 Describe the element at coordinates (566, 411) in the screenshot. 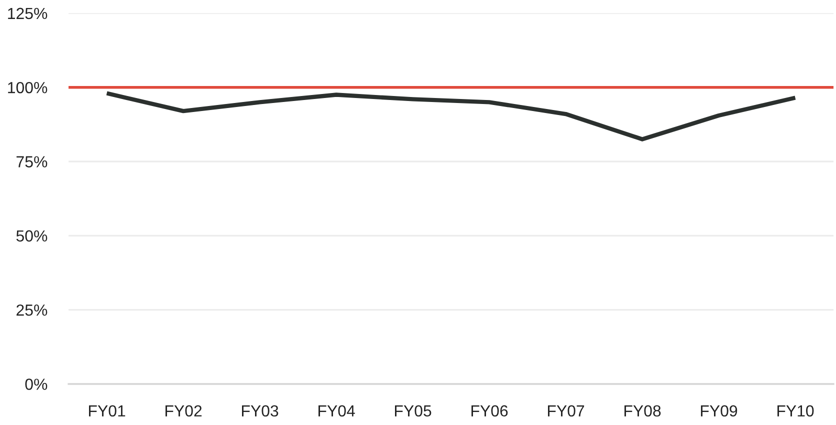

I see `x-tick-label: FY07` at that location.